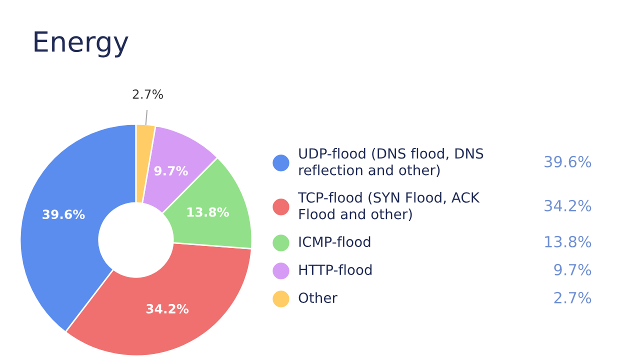 Image resolution: width=624 pixels, height=357 pixels. What do you see at coordinates (568, 206) in the screenshot?
I see `text: 34.2%` at bounding box center [568, 206].